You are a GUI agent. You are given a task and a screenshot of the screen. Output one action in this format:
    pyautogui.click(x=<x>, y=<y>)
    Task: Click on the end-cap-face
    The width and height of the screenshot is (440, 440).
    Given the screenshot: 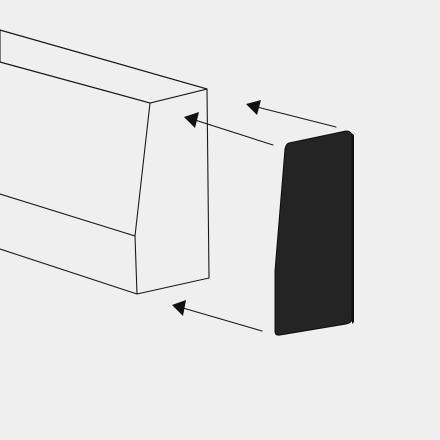 What is the action you would take?
    pyautogui.click(x=313, y=233)
    